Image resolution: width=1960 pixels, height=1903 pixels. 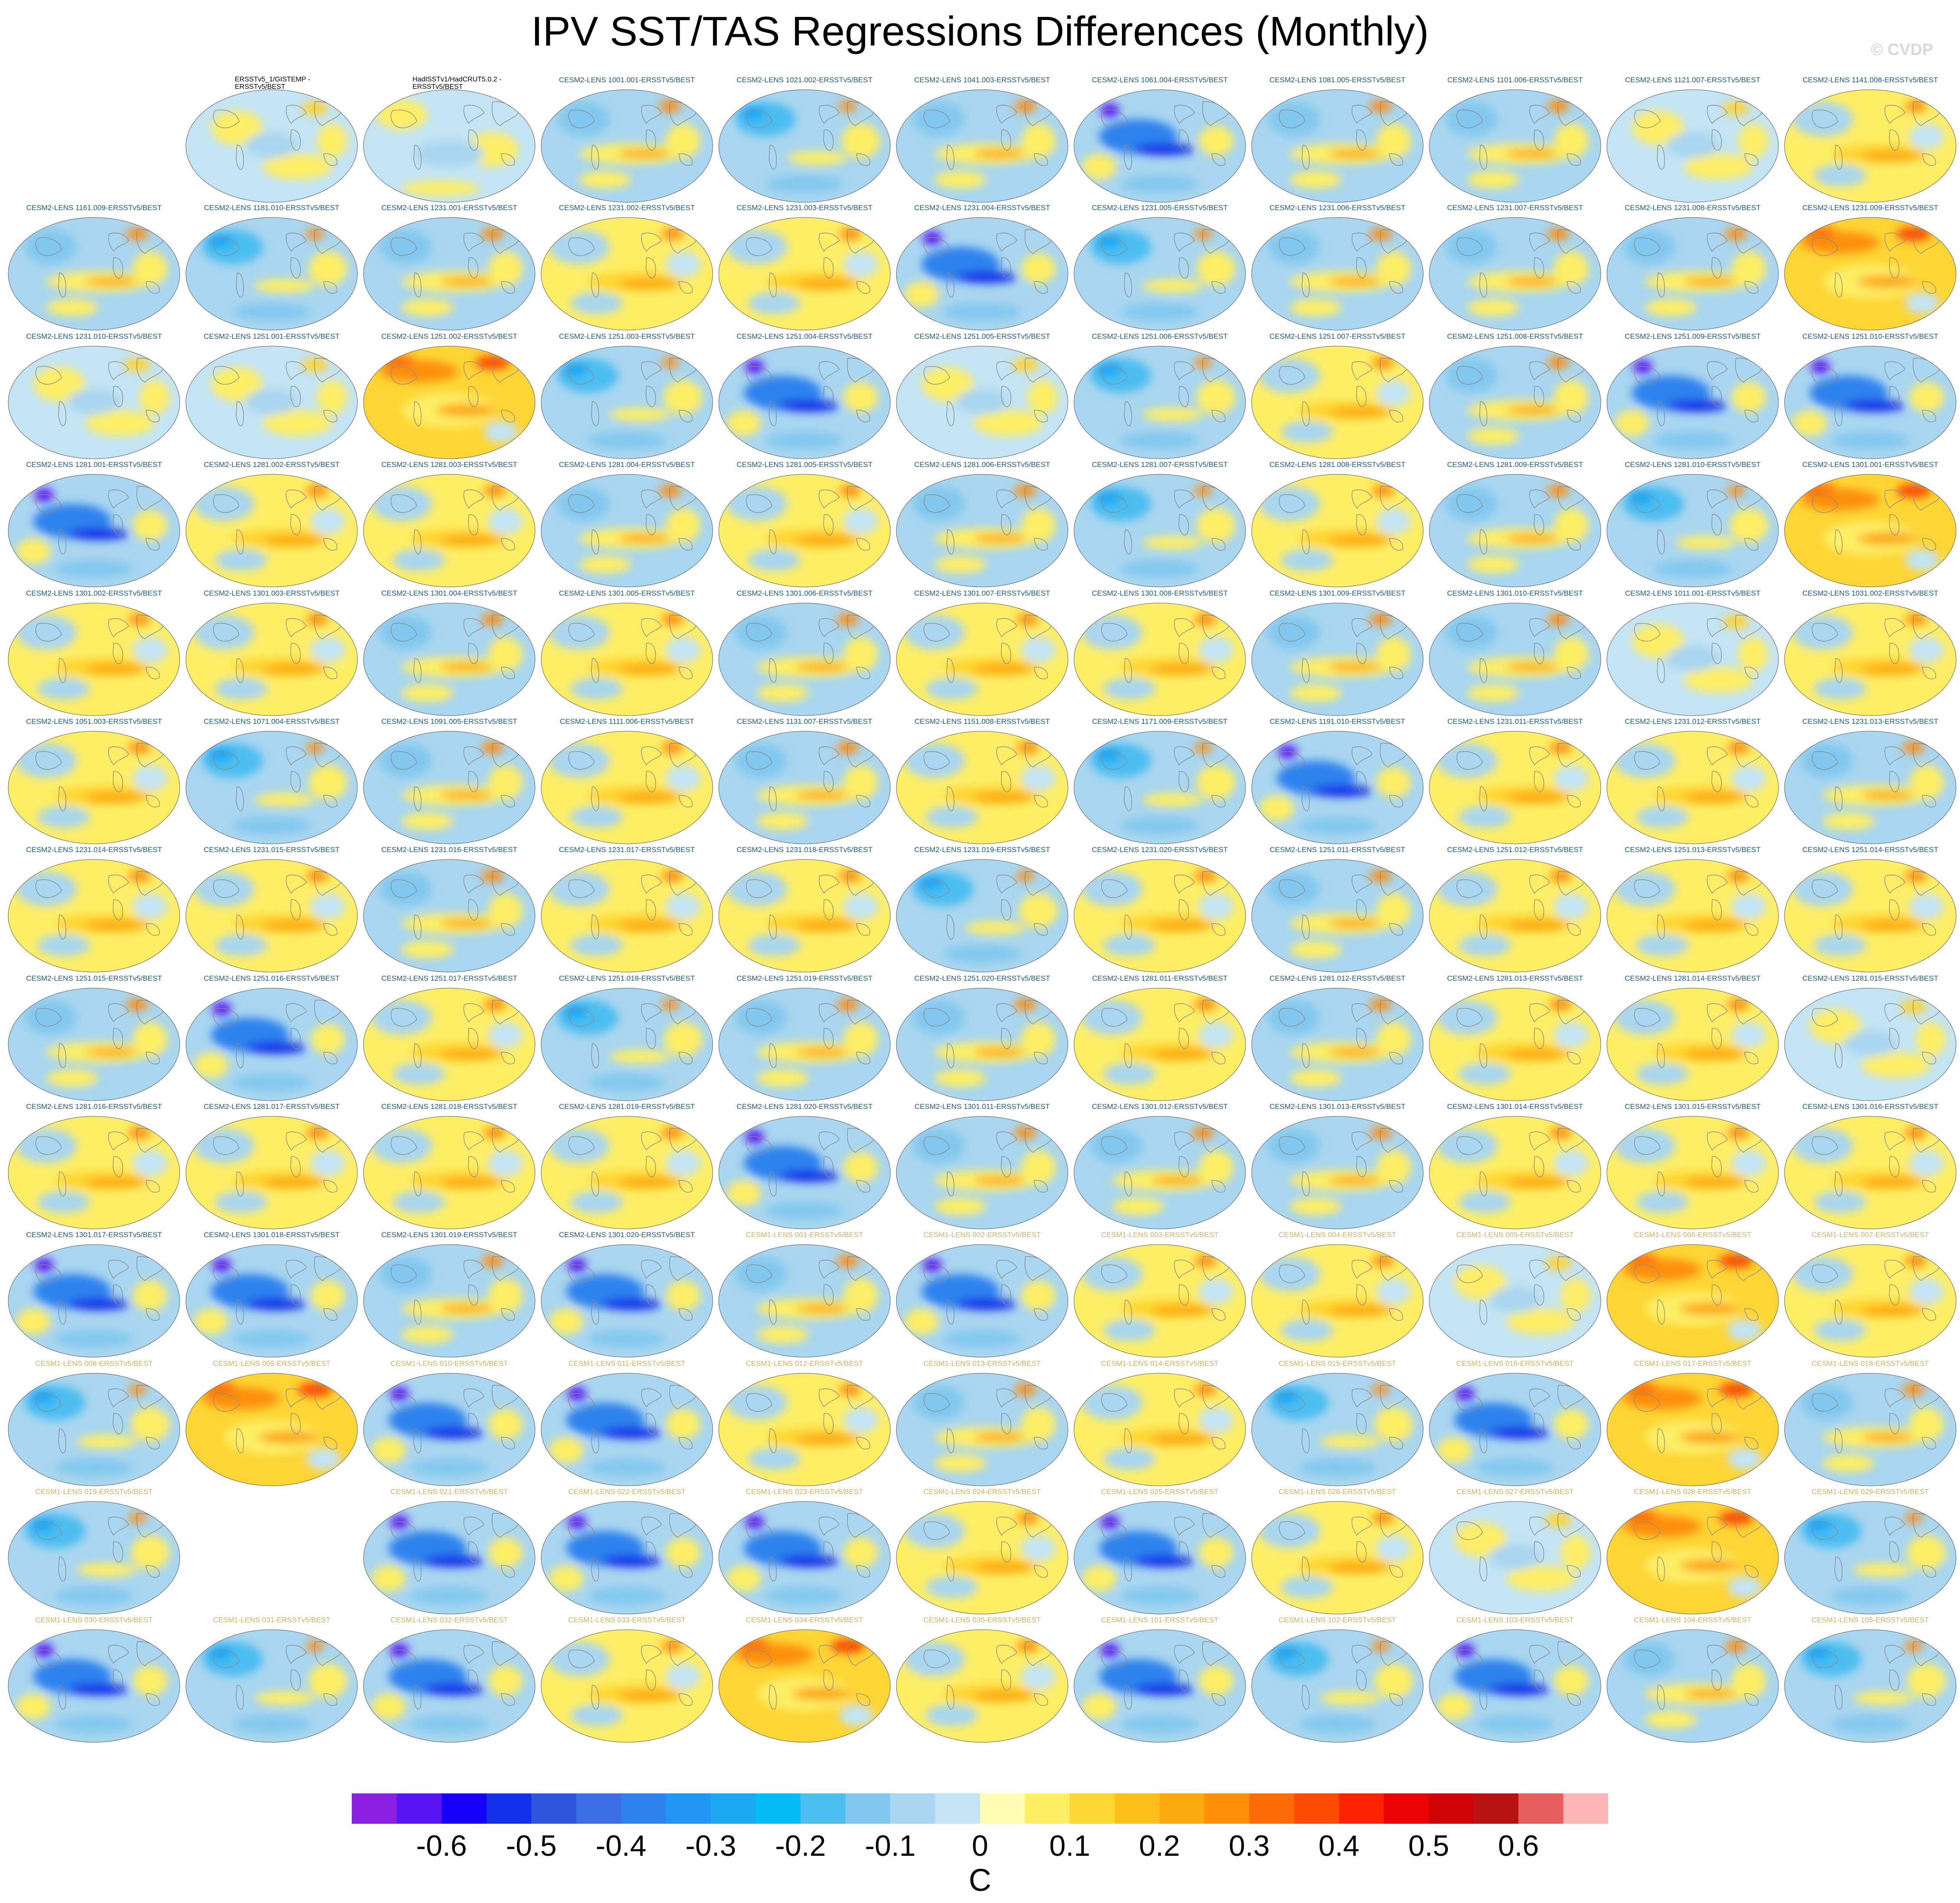 What do you see at coordinates (982, 1295) in the screenshot?
I see `ensemble-panel: CESM1-LENS 002-ERSSTv5/BEST` at bounding box center [982, 1295].